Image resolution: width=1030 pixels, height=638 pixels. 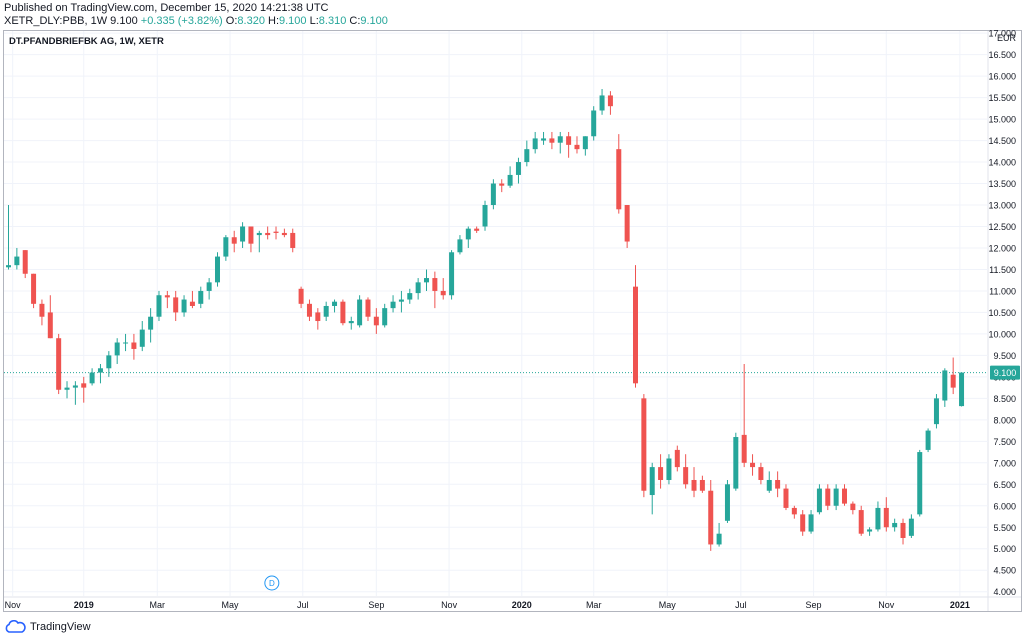 What do you see at coordinates (1002, 163) in the screenshot?
I see `y-tick-label: 14.000` at bounding box center [1002, 163].